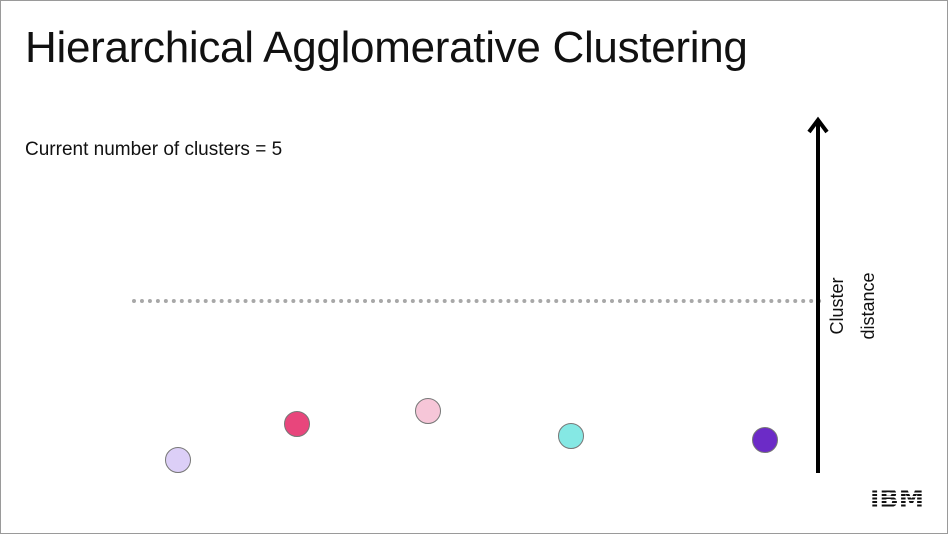  Describe the element at coordinates (837, 306) in the screenshot. I see `axis-label-line1: Cluster` at that location.